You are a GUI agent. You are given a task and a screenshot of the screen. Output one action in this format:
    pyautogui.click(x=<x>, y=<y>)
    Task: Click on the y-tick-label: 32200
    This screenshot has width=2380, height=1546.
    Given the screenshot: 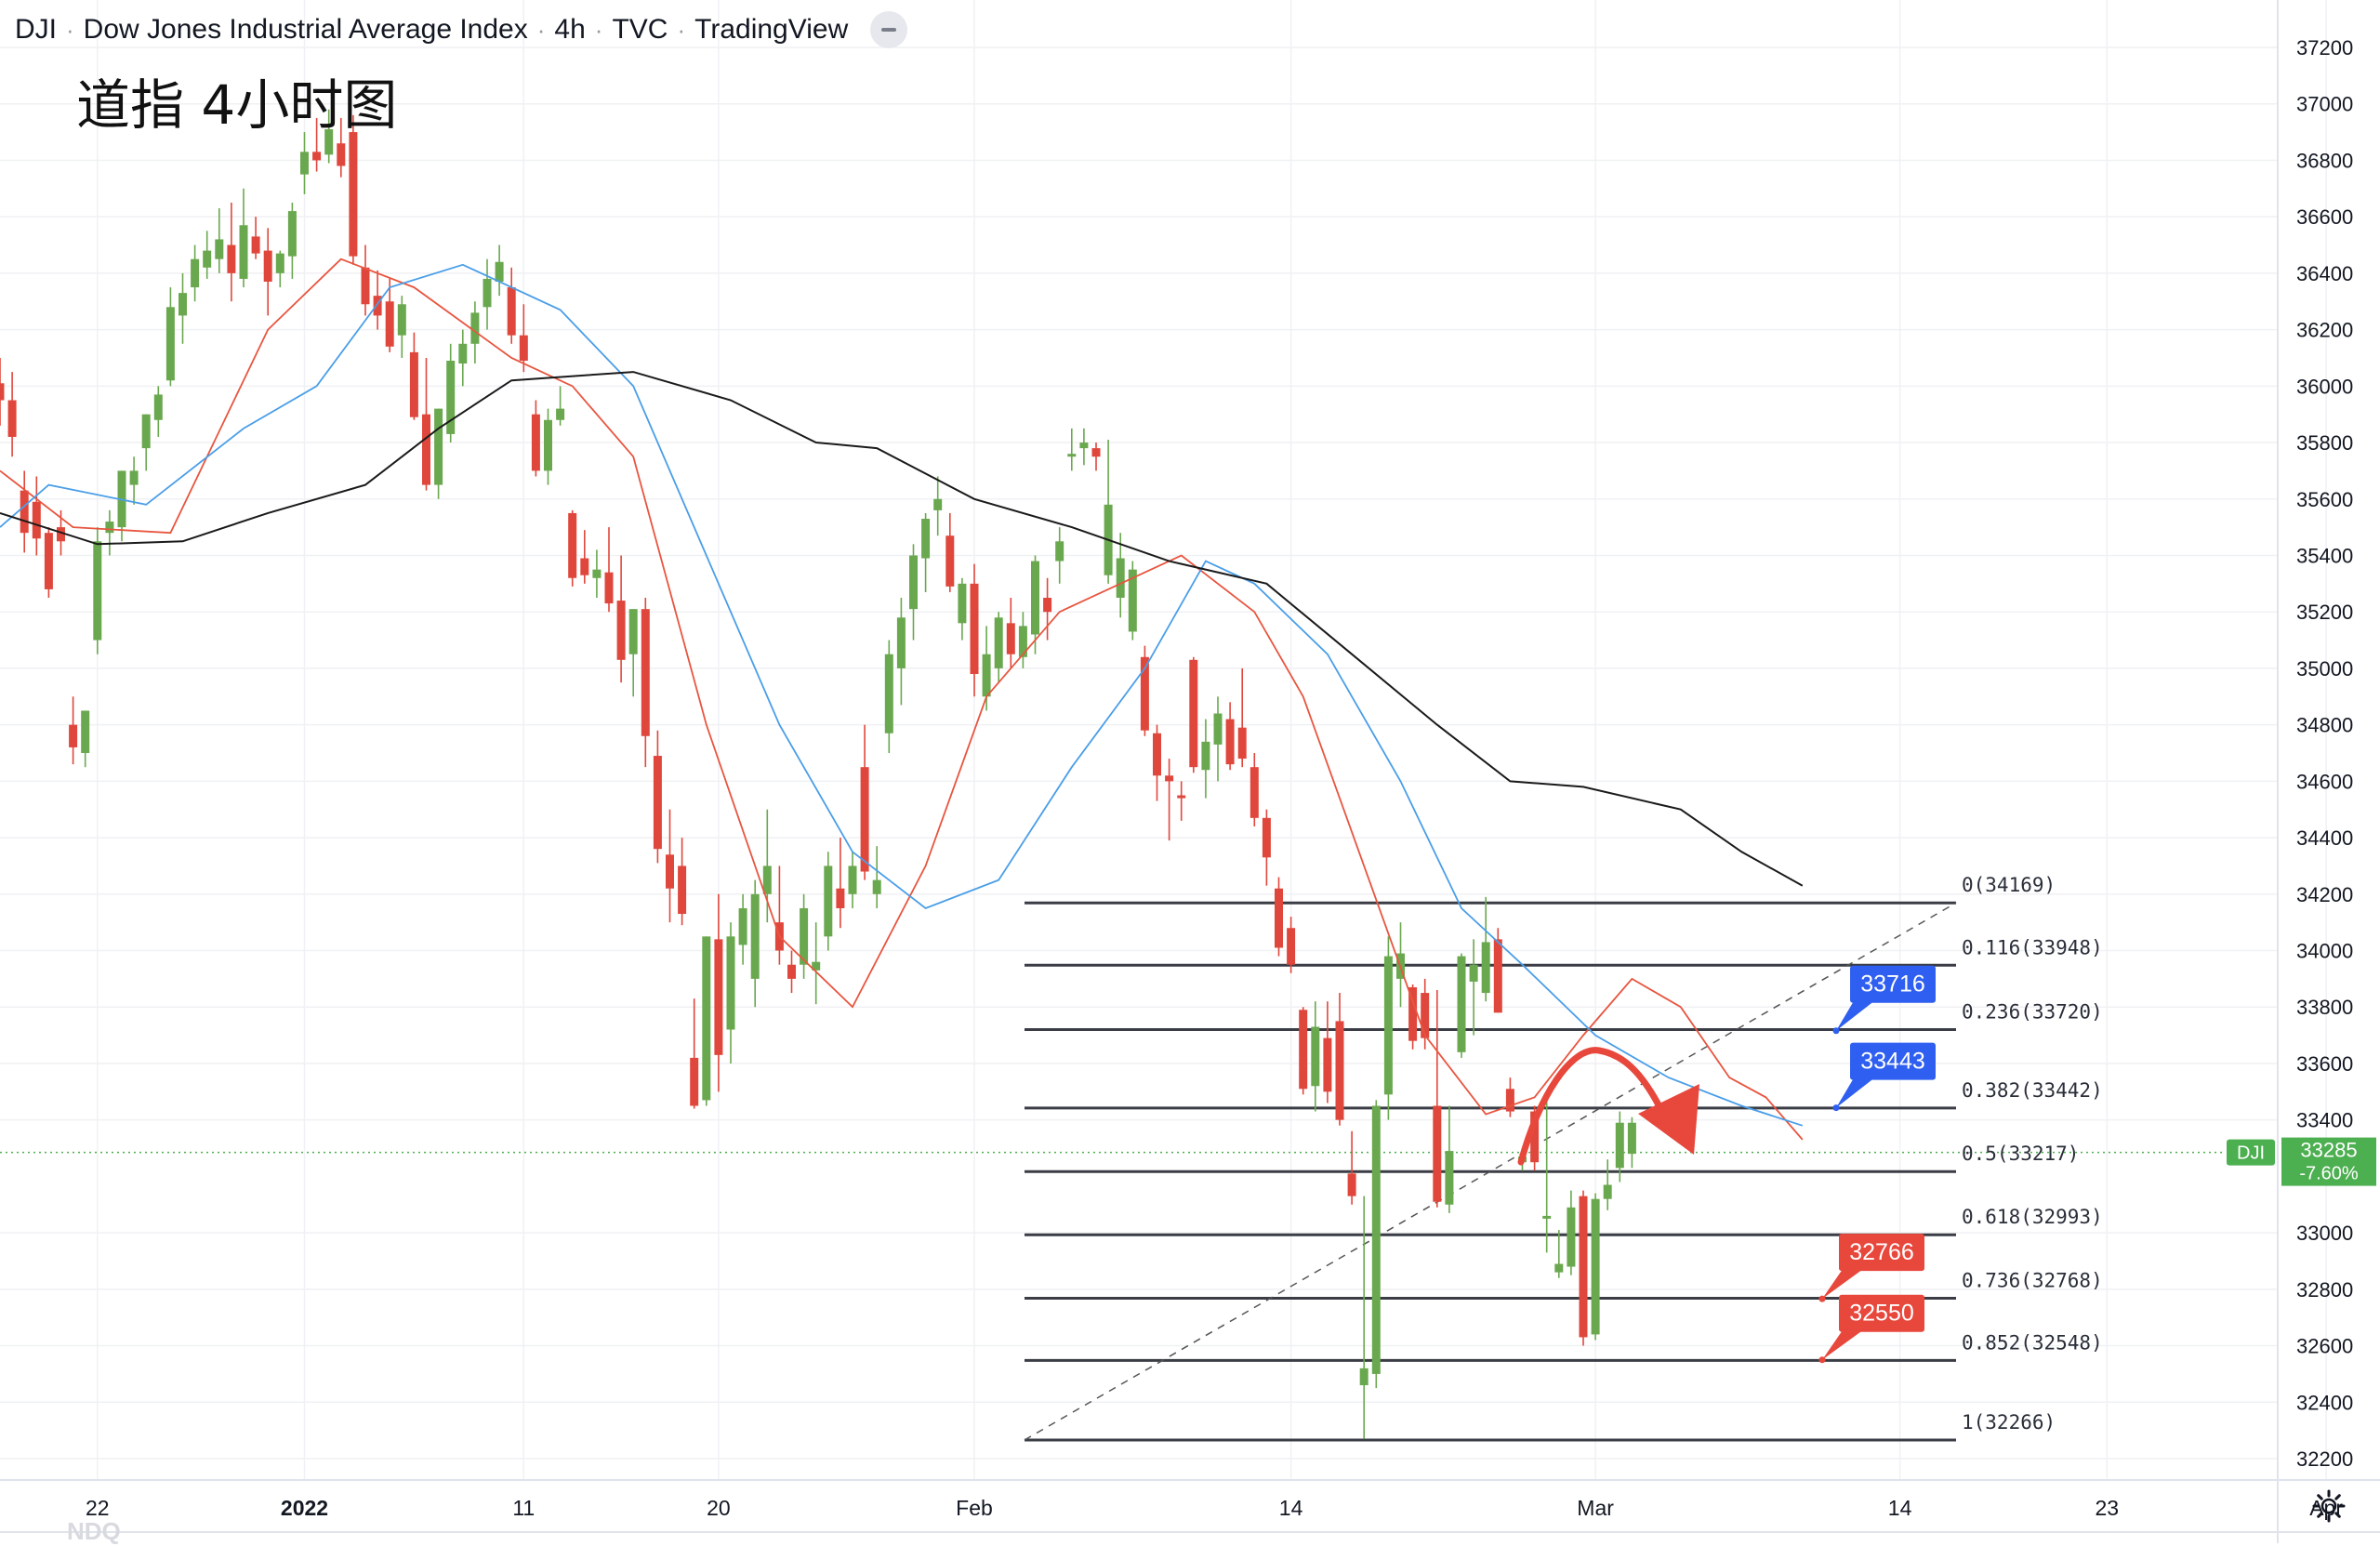 What is the action you would take?
    pyautogui.click(x=2324, y=1459)
    